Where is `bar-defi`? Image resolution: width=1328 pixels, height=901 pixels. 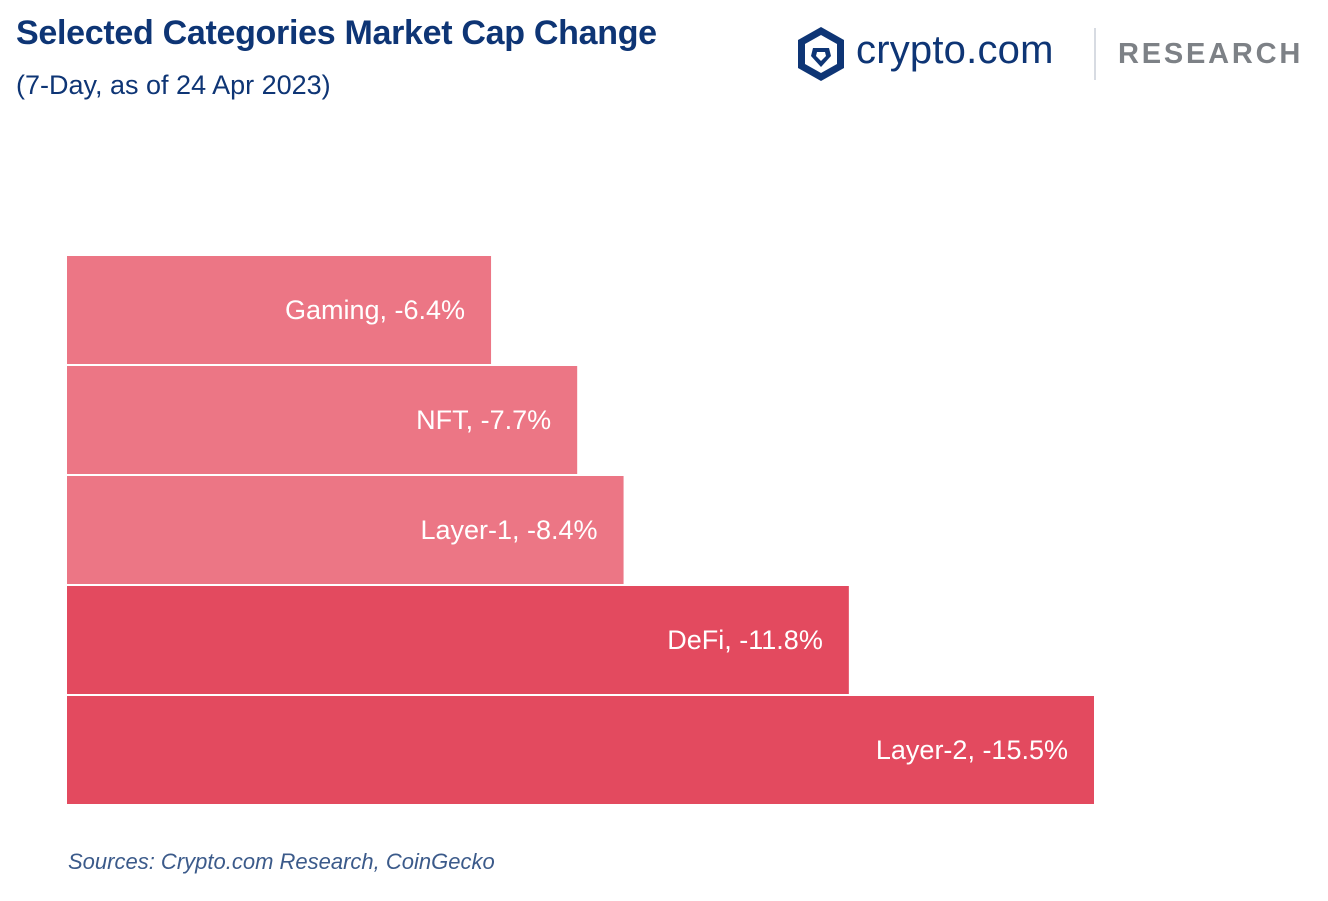 bar-defi is located at coordinates (458, 640).